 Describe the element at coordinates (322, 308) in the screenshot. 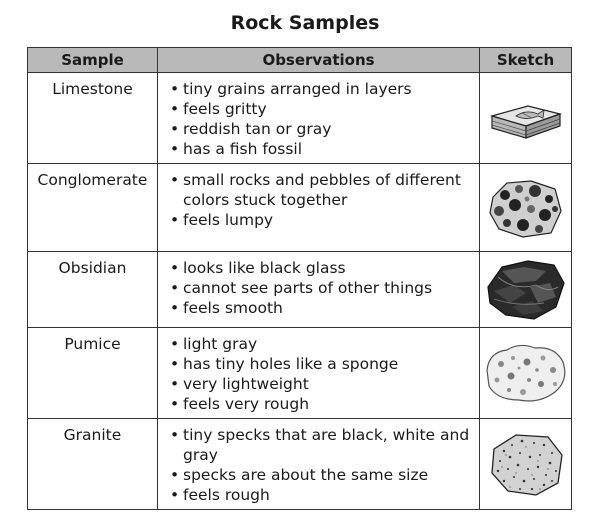

I see `observation-item: feels smooth` at that location.